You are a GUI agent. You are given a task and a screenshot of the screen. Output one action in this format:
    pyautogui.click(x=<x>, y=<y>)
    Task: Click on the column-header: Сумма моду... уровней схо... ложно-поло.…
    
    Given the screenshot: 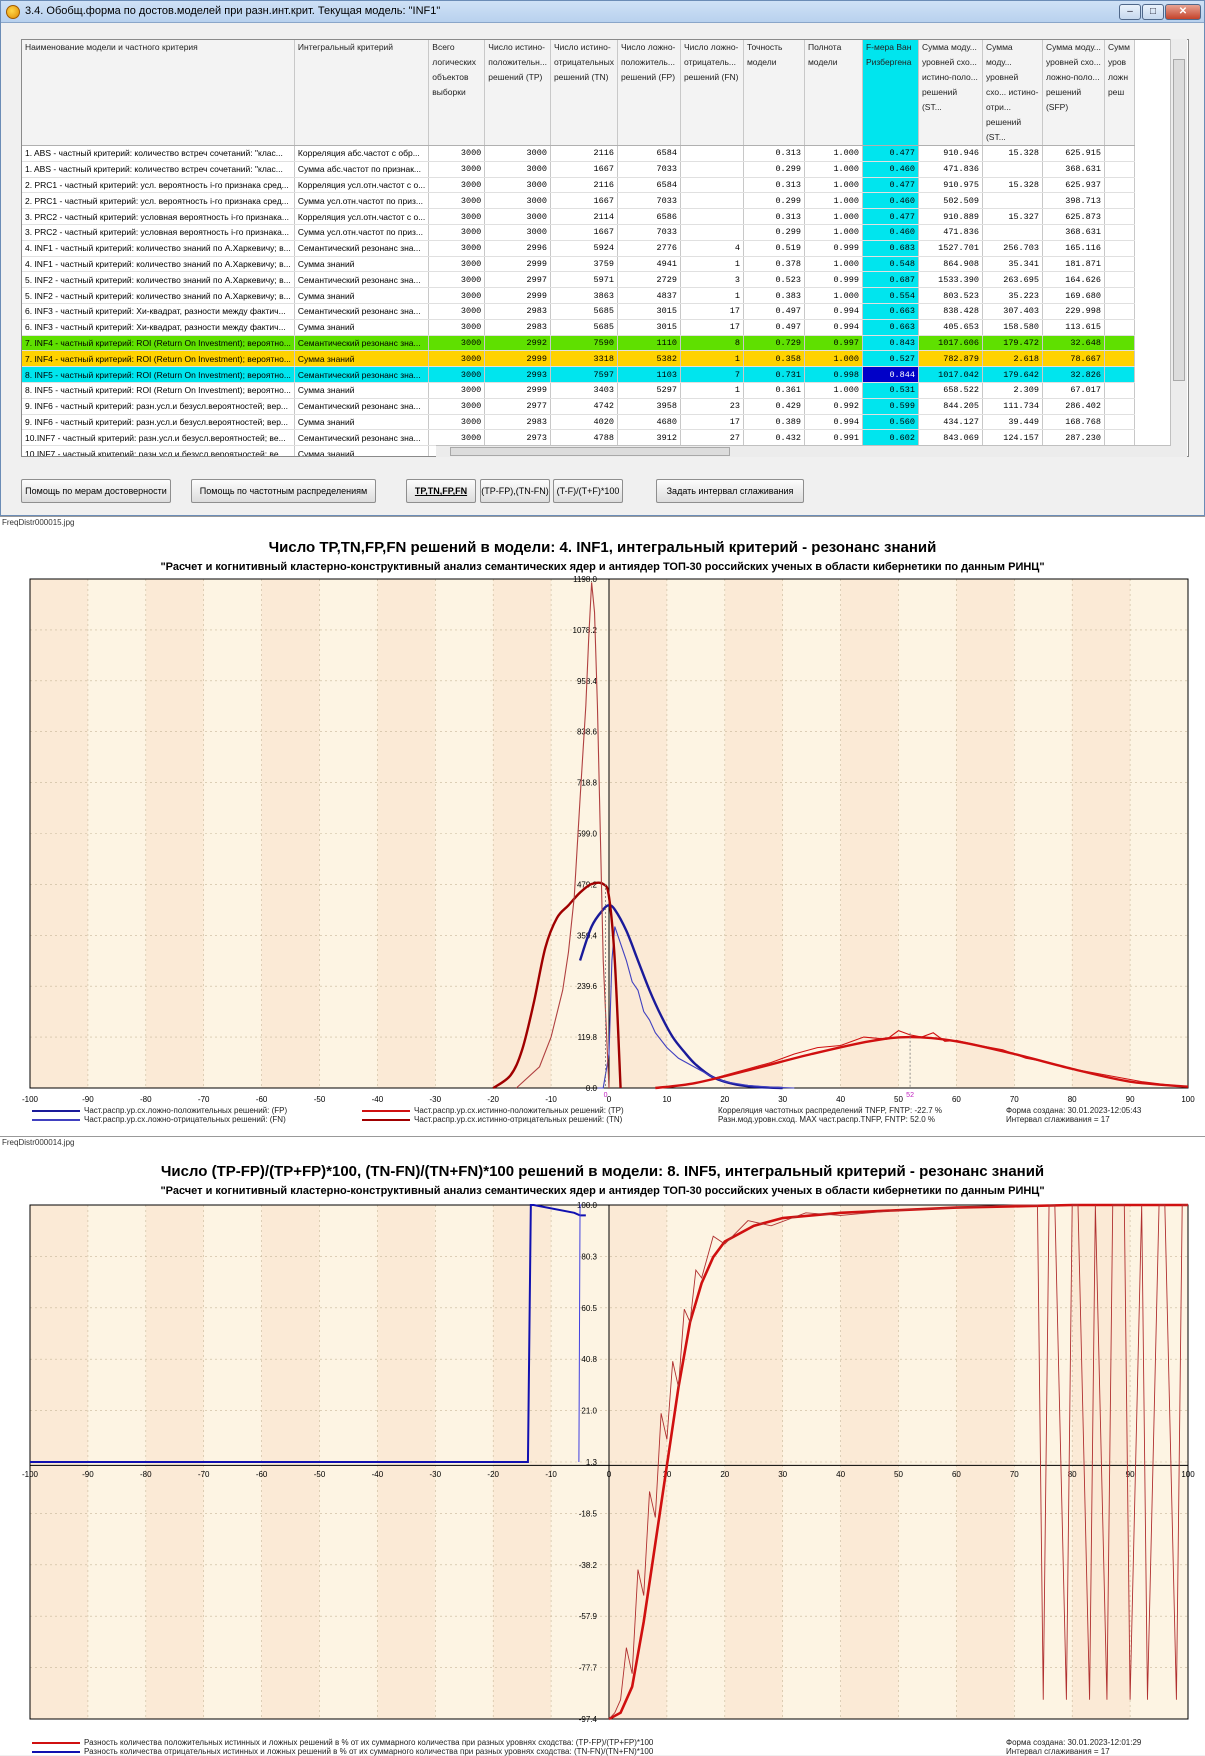 What is the action you would take?
    pyautogui.click(x=1073, y=93)
    